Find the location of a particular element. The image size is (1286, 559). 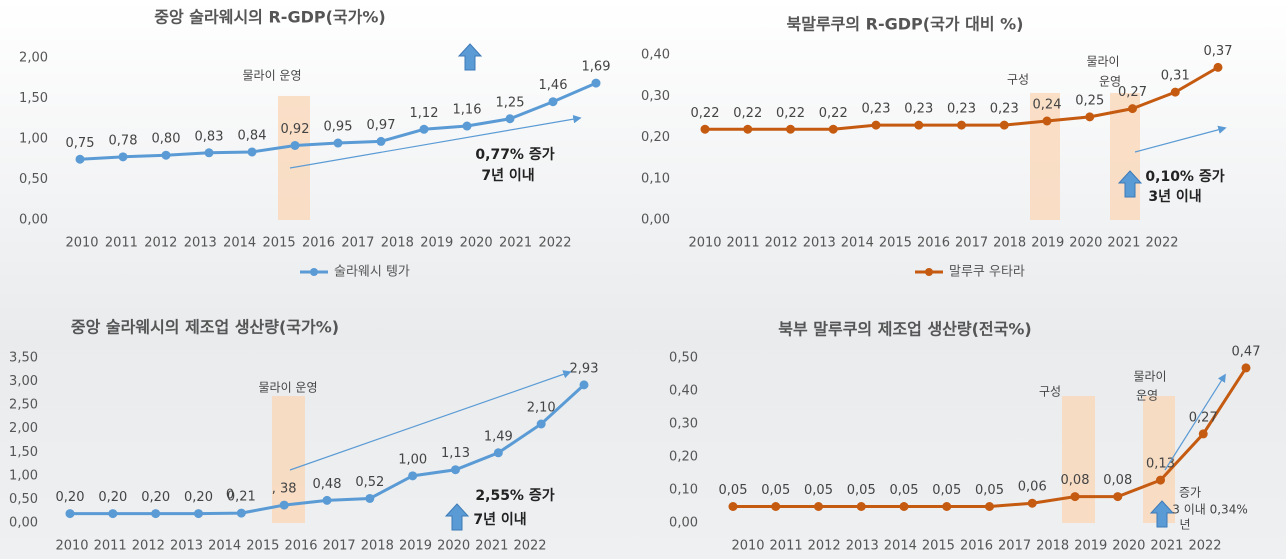

data-label: 1,69 is located at coordinates (596, 67).